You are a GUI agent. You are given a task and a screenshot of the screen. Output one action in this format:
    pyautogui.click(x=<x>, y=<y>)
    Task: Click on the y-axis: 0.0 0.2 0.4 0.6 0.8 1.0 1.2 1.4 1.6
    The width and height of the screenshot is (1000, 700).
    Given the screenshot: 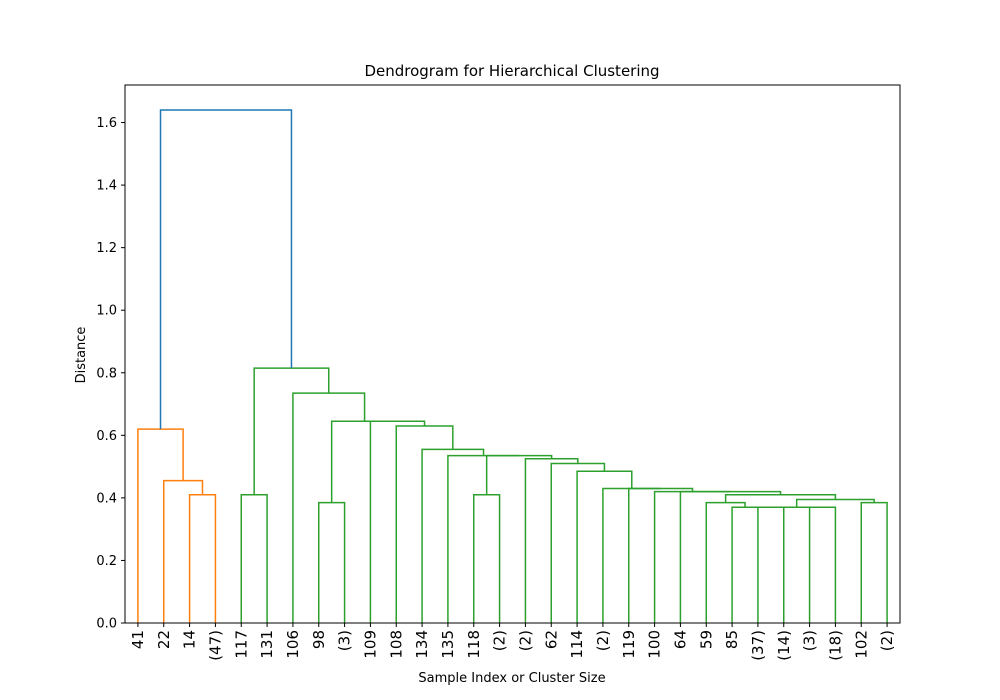 What is the action you would take?
    pyautogui.click(x=110, y=374)
    